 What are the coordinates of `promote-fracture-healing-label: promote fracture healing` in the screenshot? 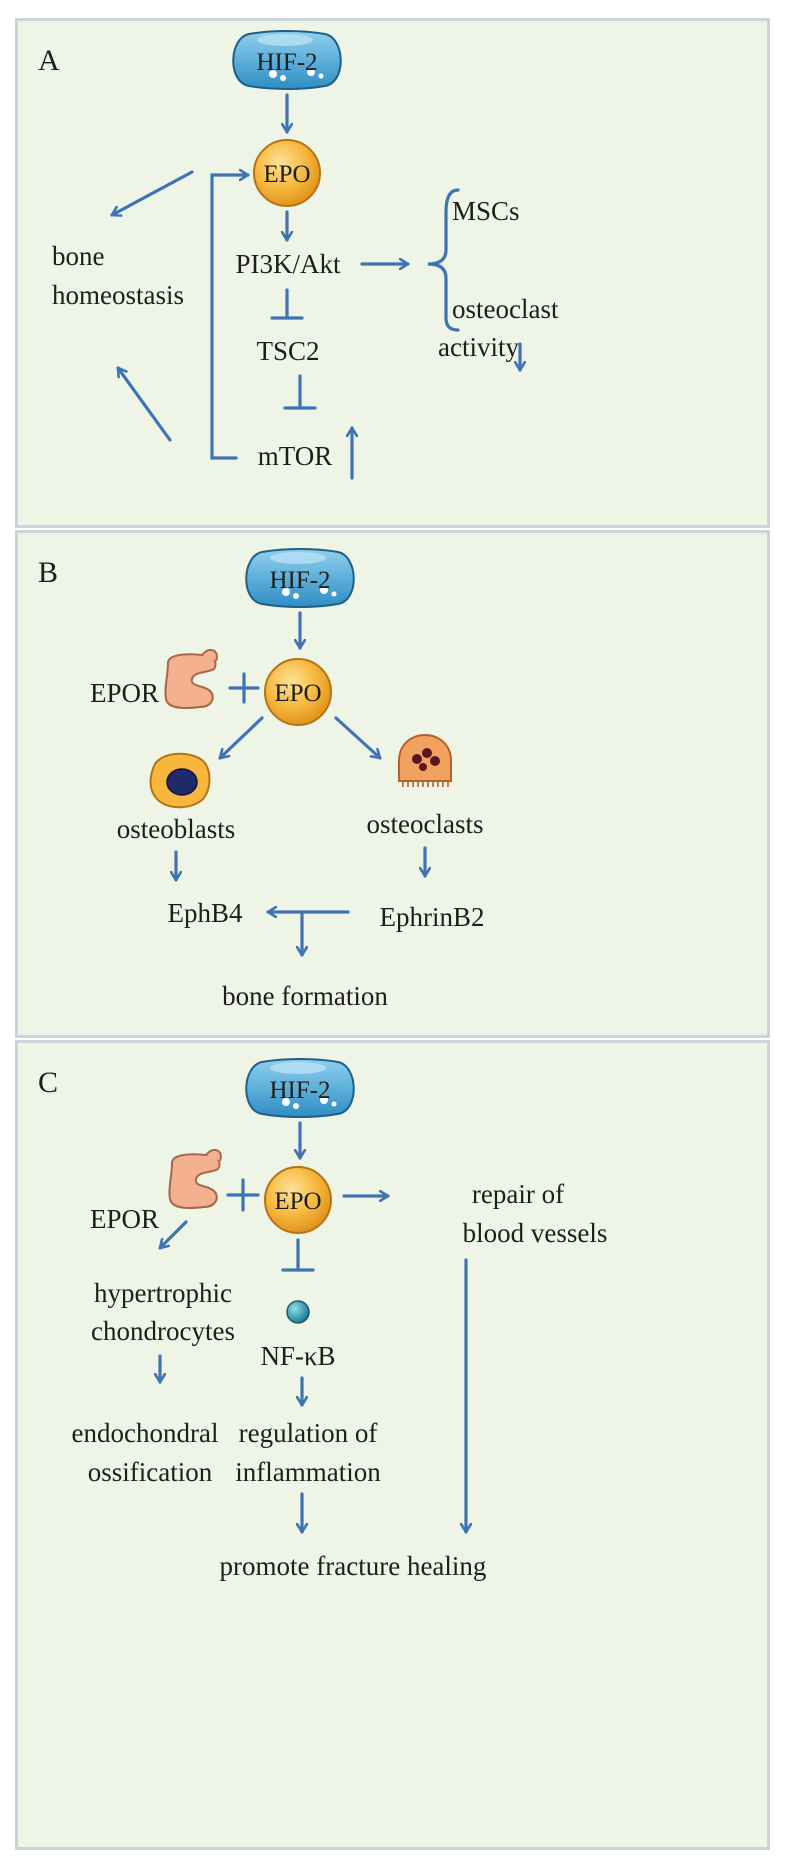 It's located at (353, 1566).